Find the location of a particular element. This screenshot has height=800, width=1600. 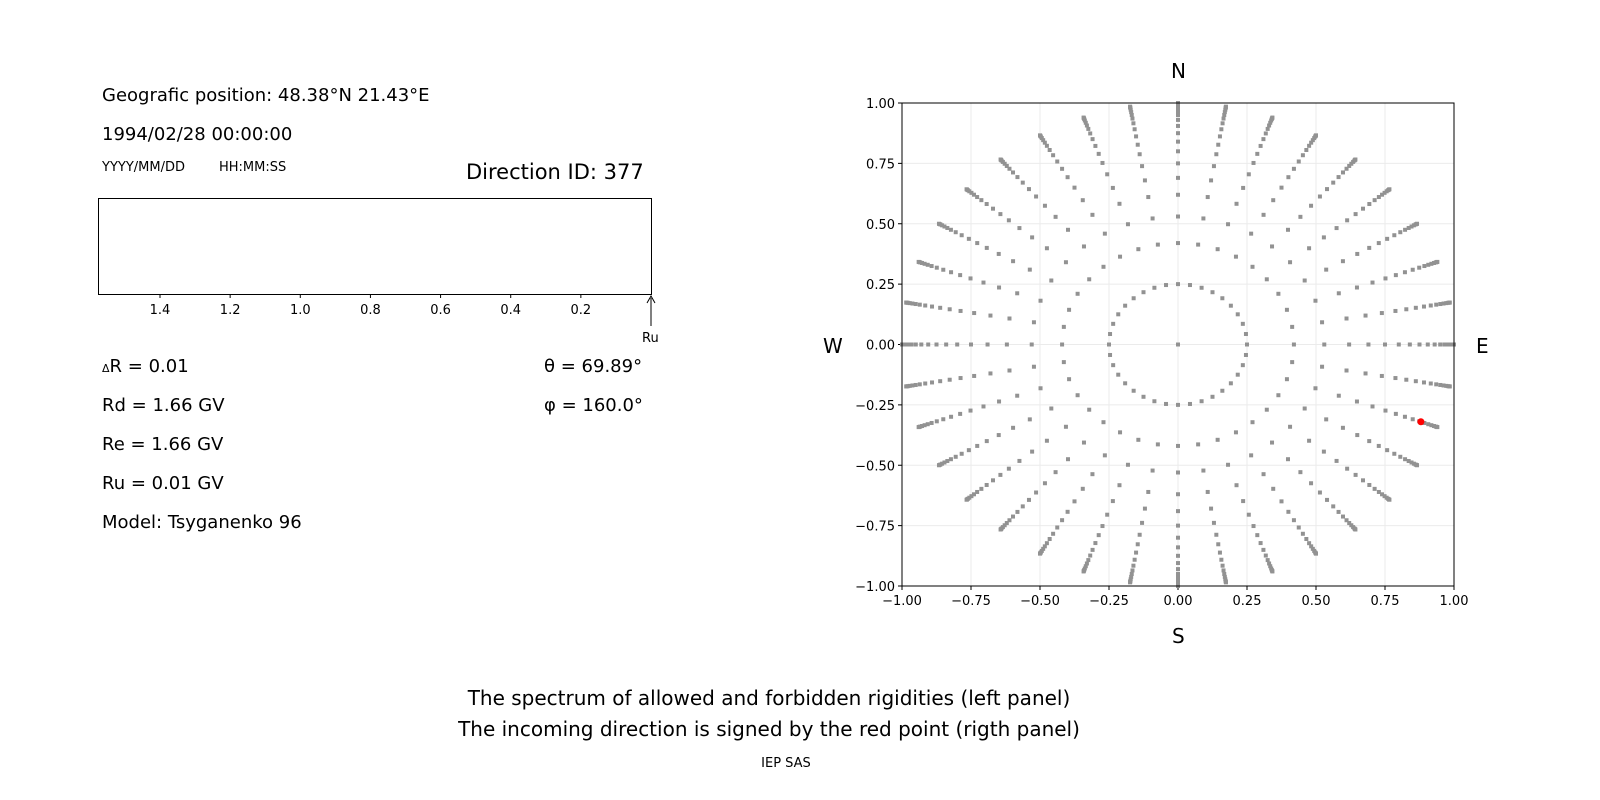

direction-id: Direction ID: 377 is located at coordinates (555, 172).